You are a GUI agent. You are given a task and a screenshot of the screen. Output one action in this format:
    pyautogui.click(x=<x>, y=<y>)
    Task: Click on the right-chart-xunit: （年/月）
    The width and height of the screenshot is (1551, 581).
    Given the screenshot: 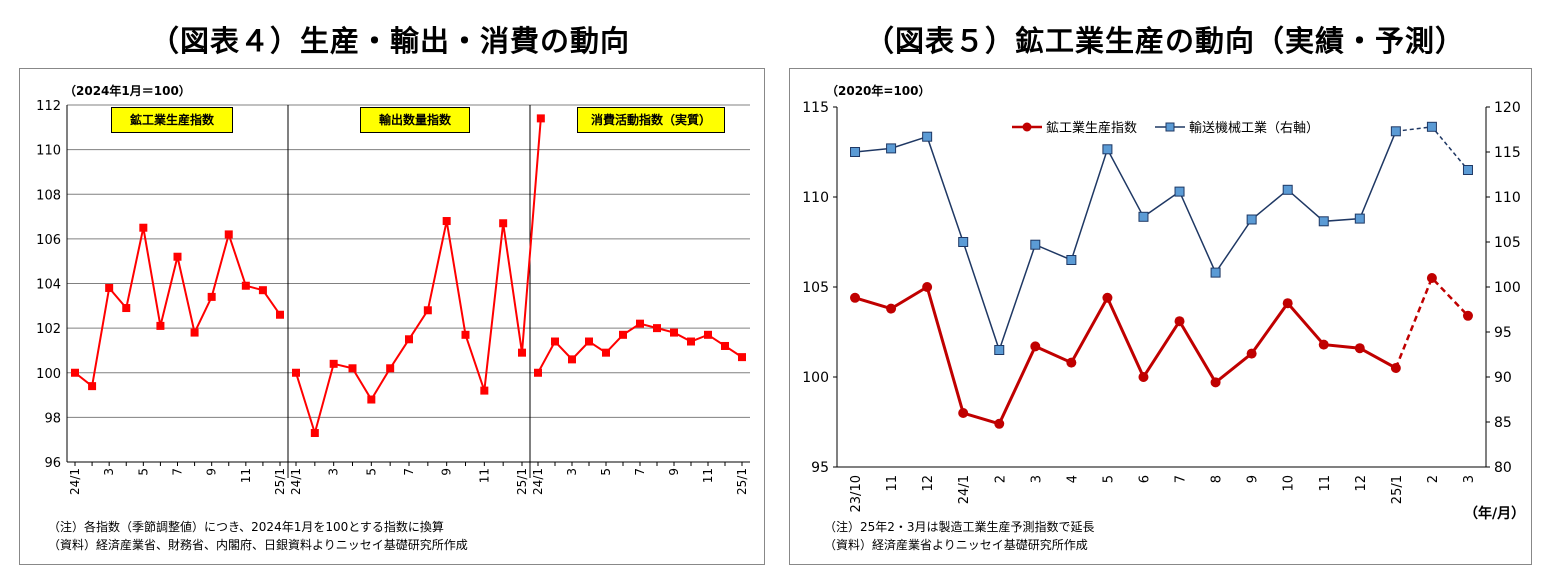 What is the action you would take?
    pyautogui.click(x=1495, y=514)
    